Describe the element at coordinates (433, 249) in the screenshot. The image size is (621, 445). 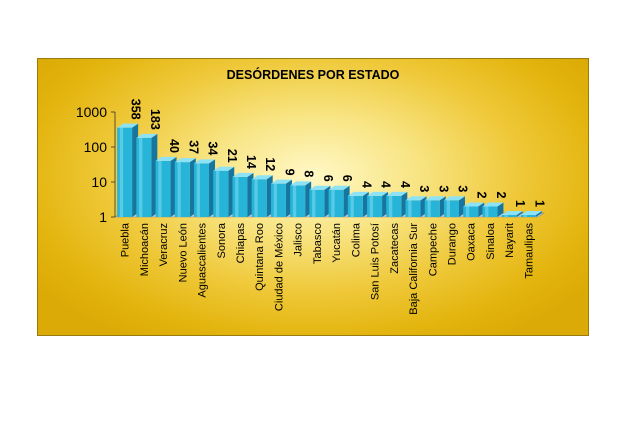
I see `x-tick-label: Campeche` at that location.